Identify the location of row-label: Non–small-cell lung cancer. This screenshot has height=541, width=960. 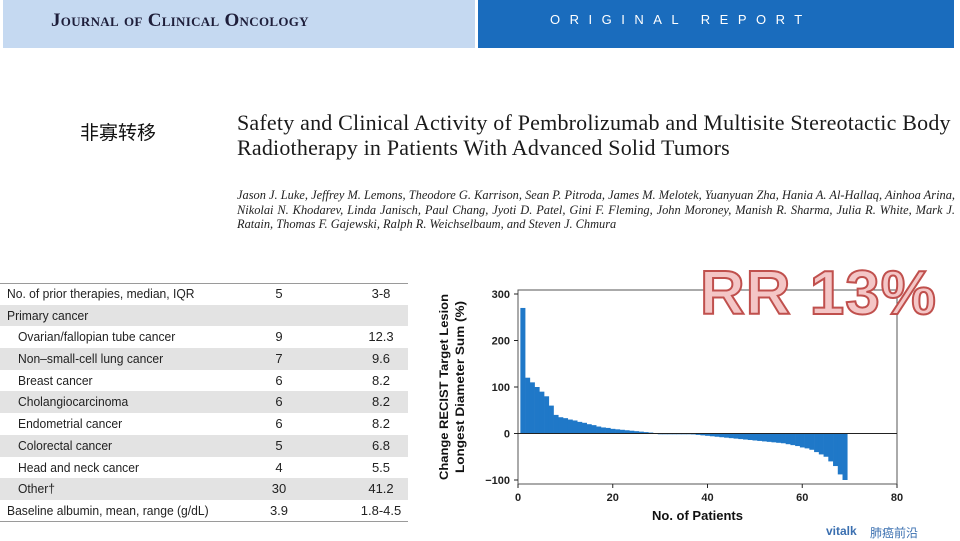
(91, 359).